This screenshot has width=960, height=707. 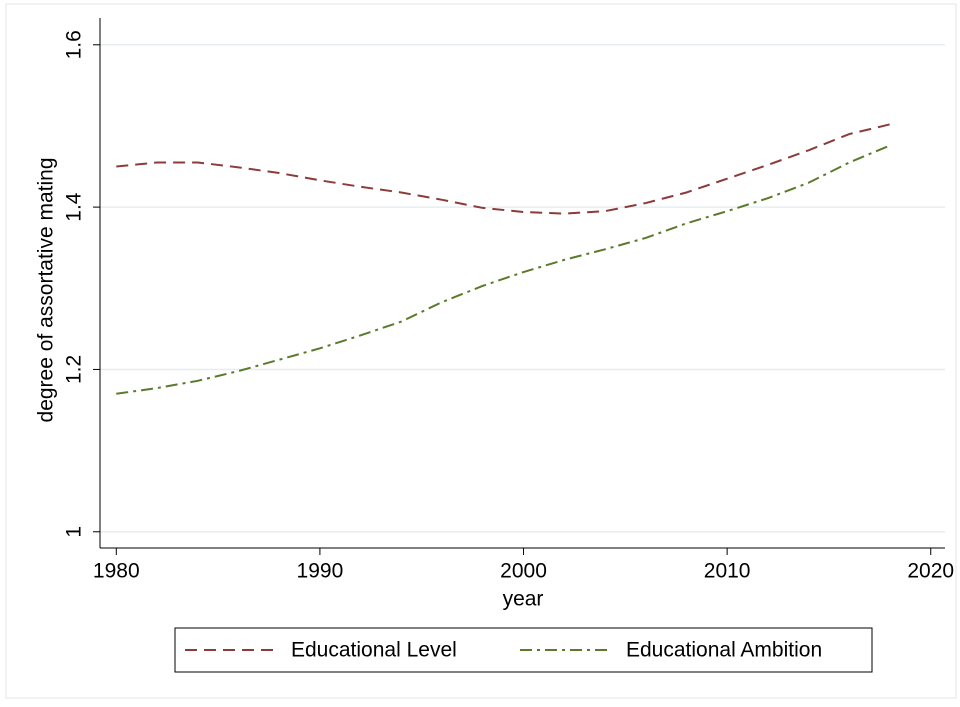 I want to click on y-tick-label: 1.6, so click(x=74, y=44).